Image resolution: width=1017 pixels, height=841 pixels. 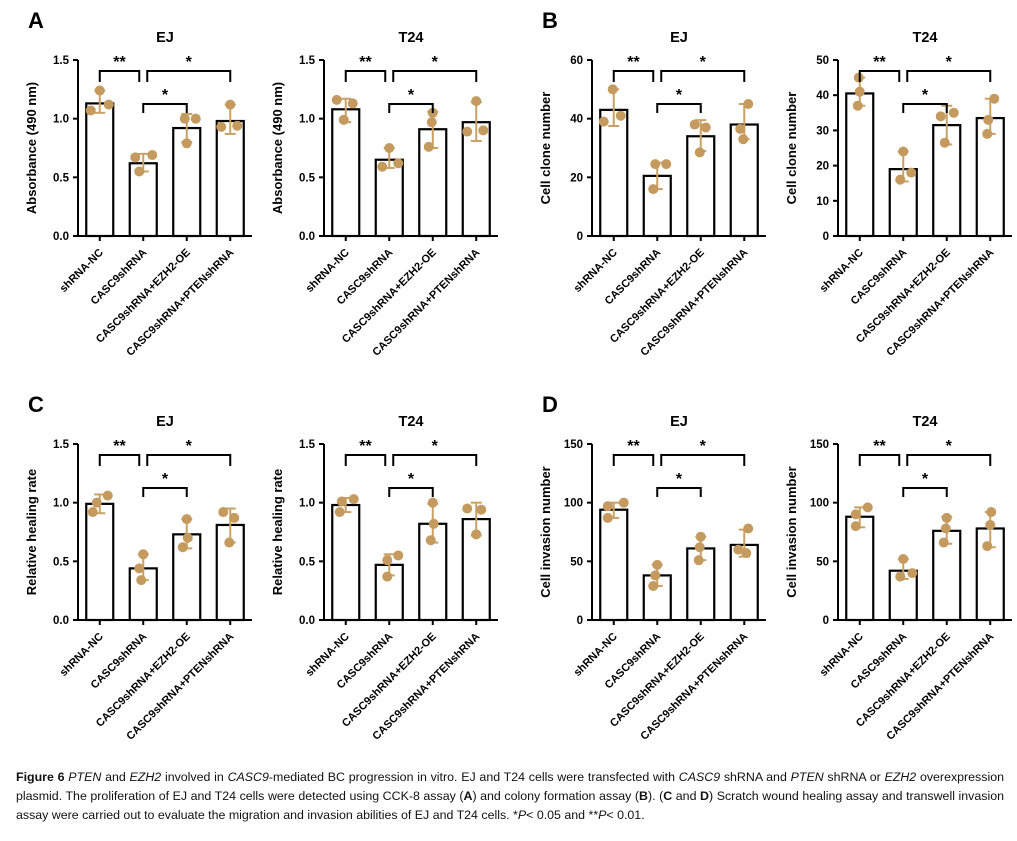 What do you see at coordinates (468, 796) in the screenshot?
I see `caption-segment: A` at bounding box center [468, 796].